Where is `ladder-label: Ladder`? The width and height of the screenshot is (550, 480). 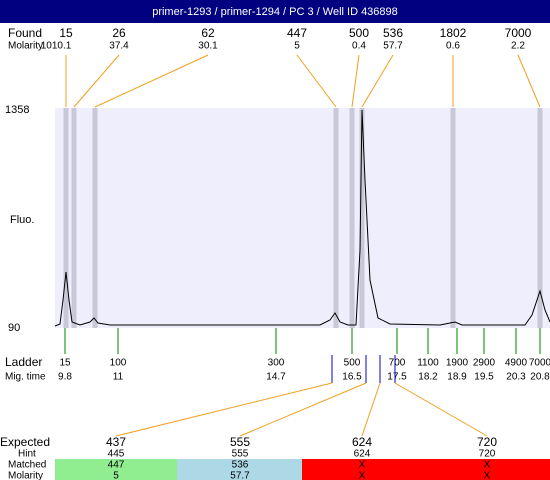
ladder-label: Ladder is located at coordinates (23, 362).